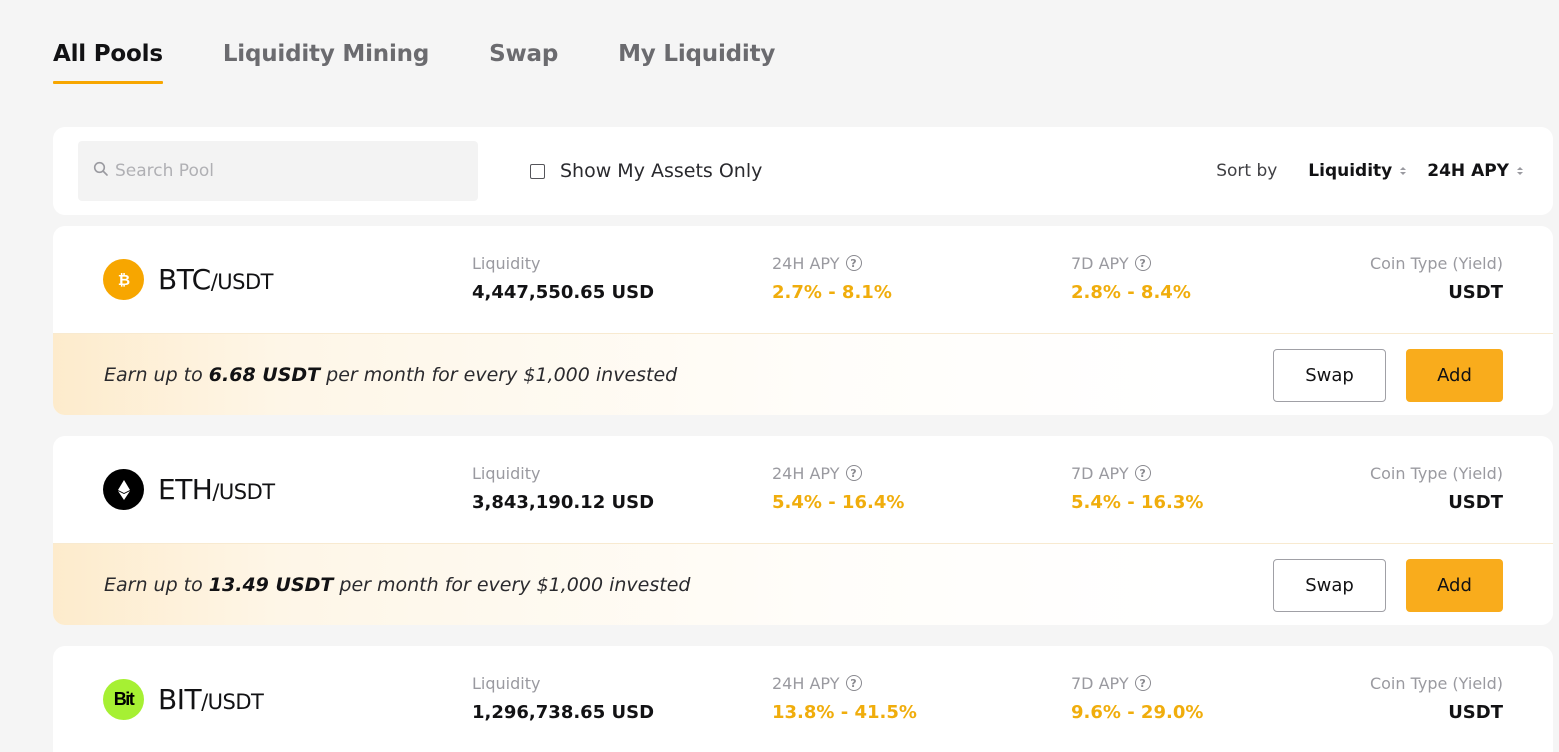 Image resolution: width=1559 pixels, height=752 pixels. Describe the element at coordinates (108, 61) in the screenshot. I see `tab-all-pools: All Pools` at that location.